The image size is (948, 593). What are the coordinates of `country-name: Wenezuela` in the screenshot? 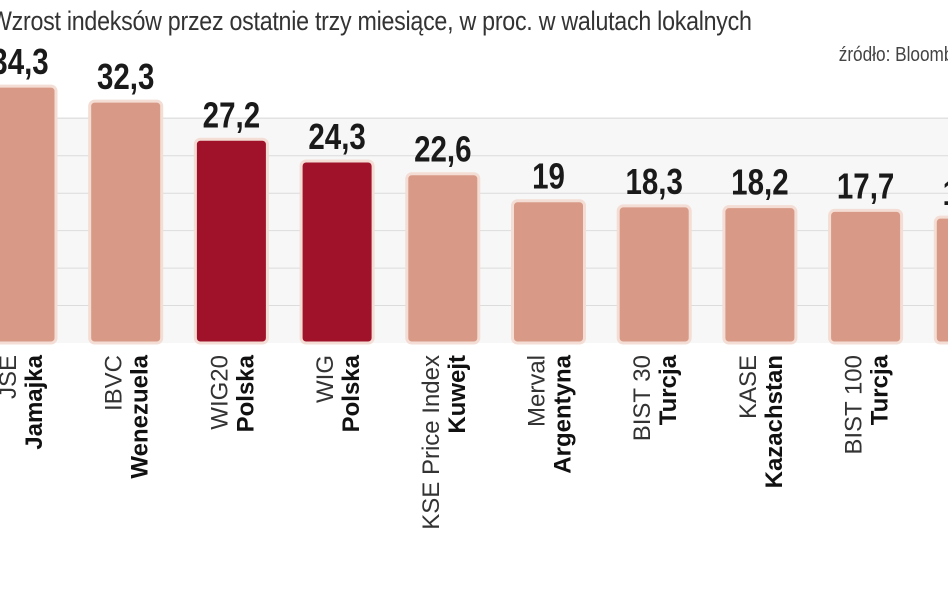 It's located at (140, 416).